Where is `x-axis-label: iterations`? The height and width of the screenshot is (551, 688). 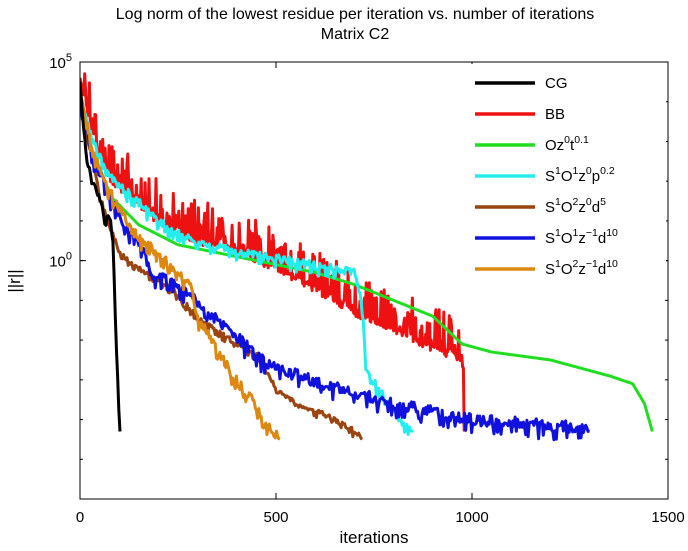
x-axis-label: iterations is located at coordinates (374, 537).